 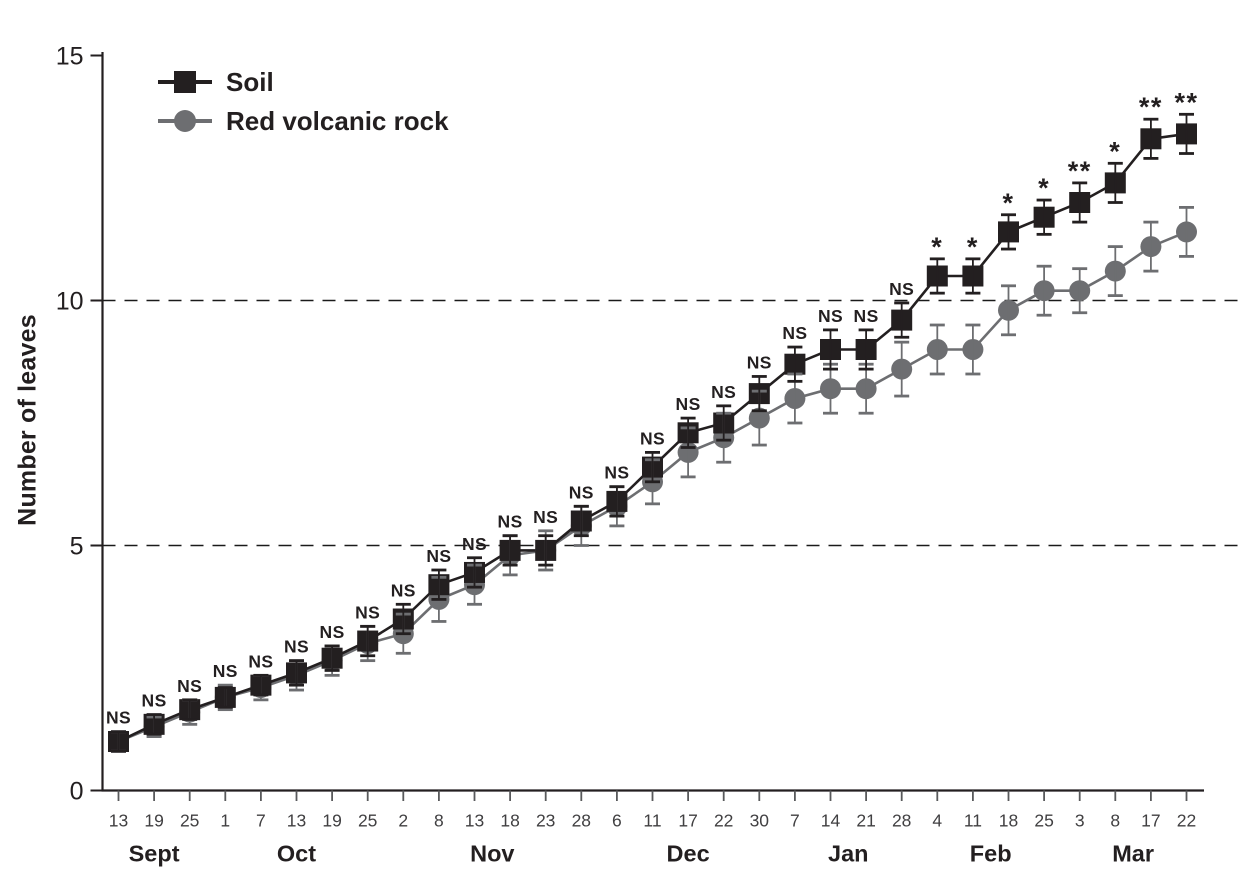 What do you see at coordinates (831, 821) in the screenshot?
I see `x-tick-label: 14` at bounding box center [831, 821].